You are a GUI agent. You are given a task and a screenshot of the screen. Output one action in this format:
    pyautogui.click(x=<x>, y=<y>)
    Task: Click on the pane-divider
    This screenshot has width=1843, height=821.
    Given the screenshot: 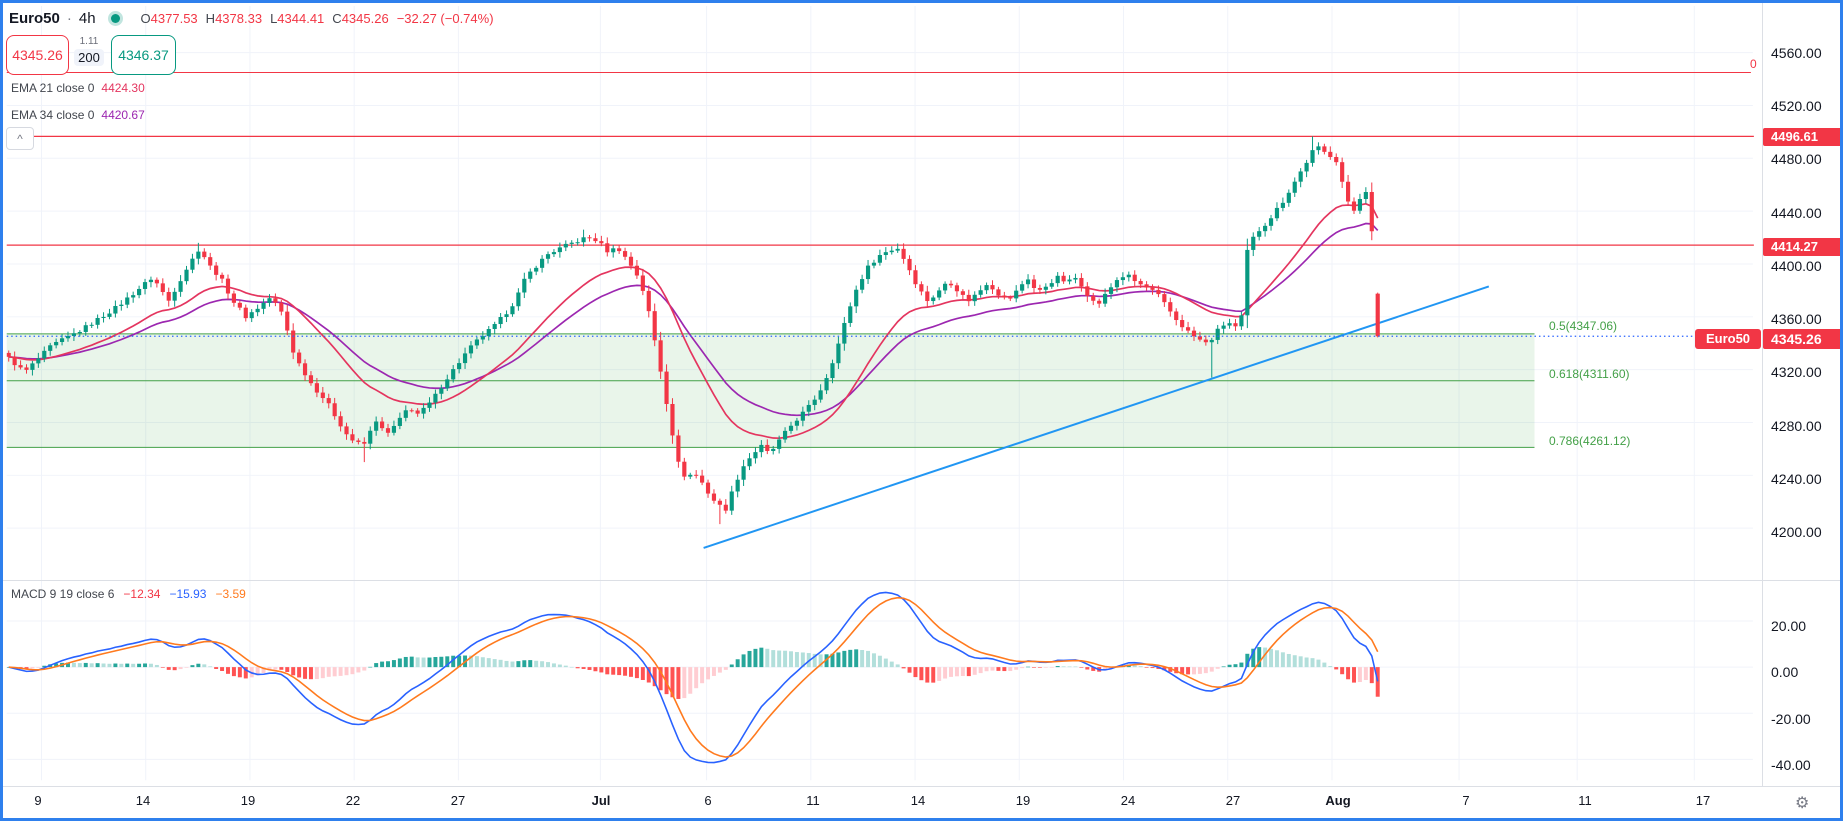 What is the action you would take?
    pyautogui.click(x=921, y=580)
    